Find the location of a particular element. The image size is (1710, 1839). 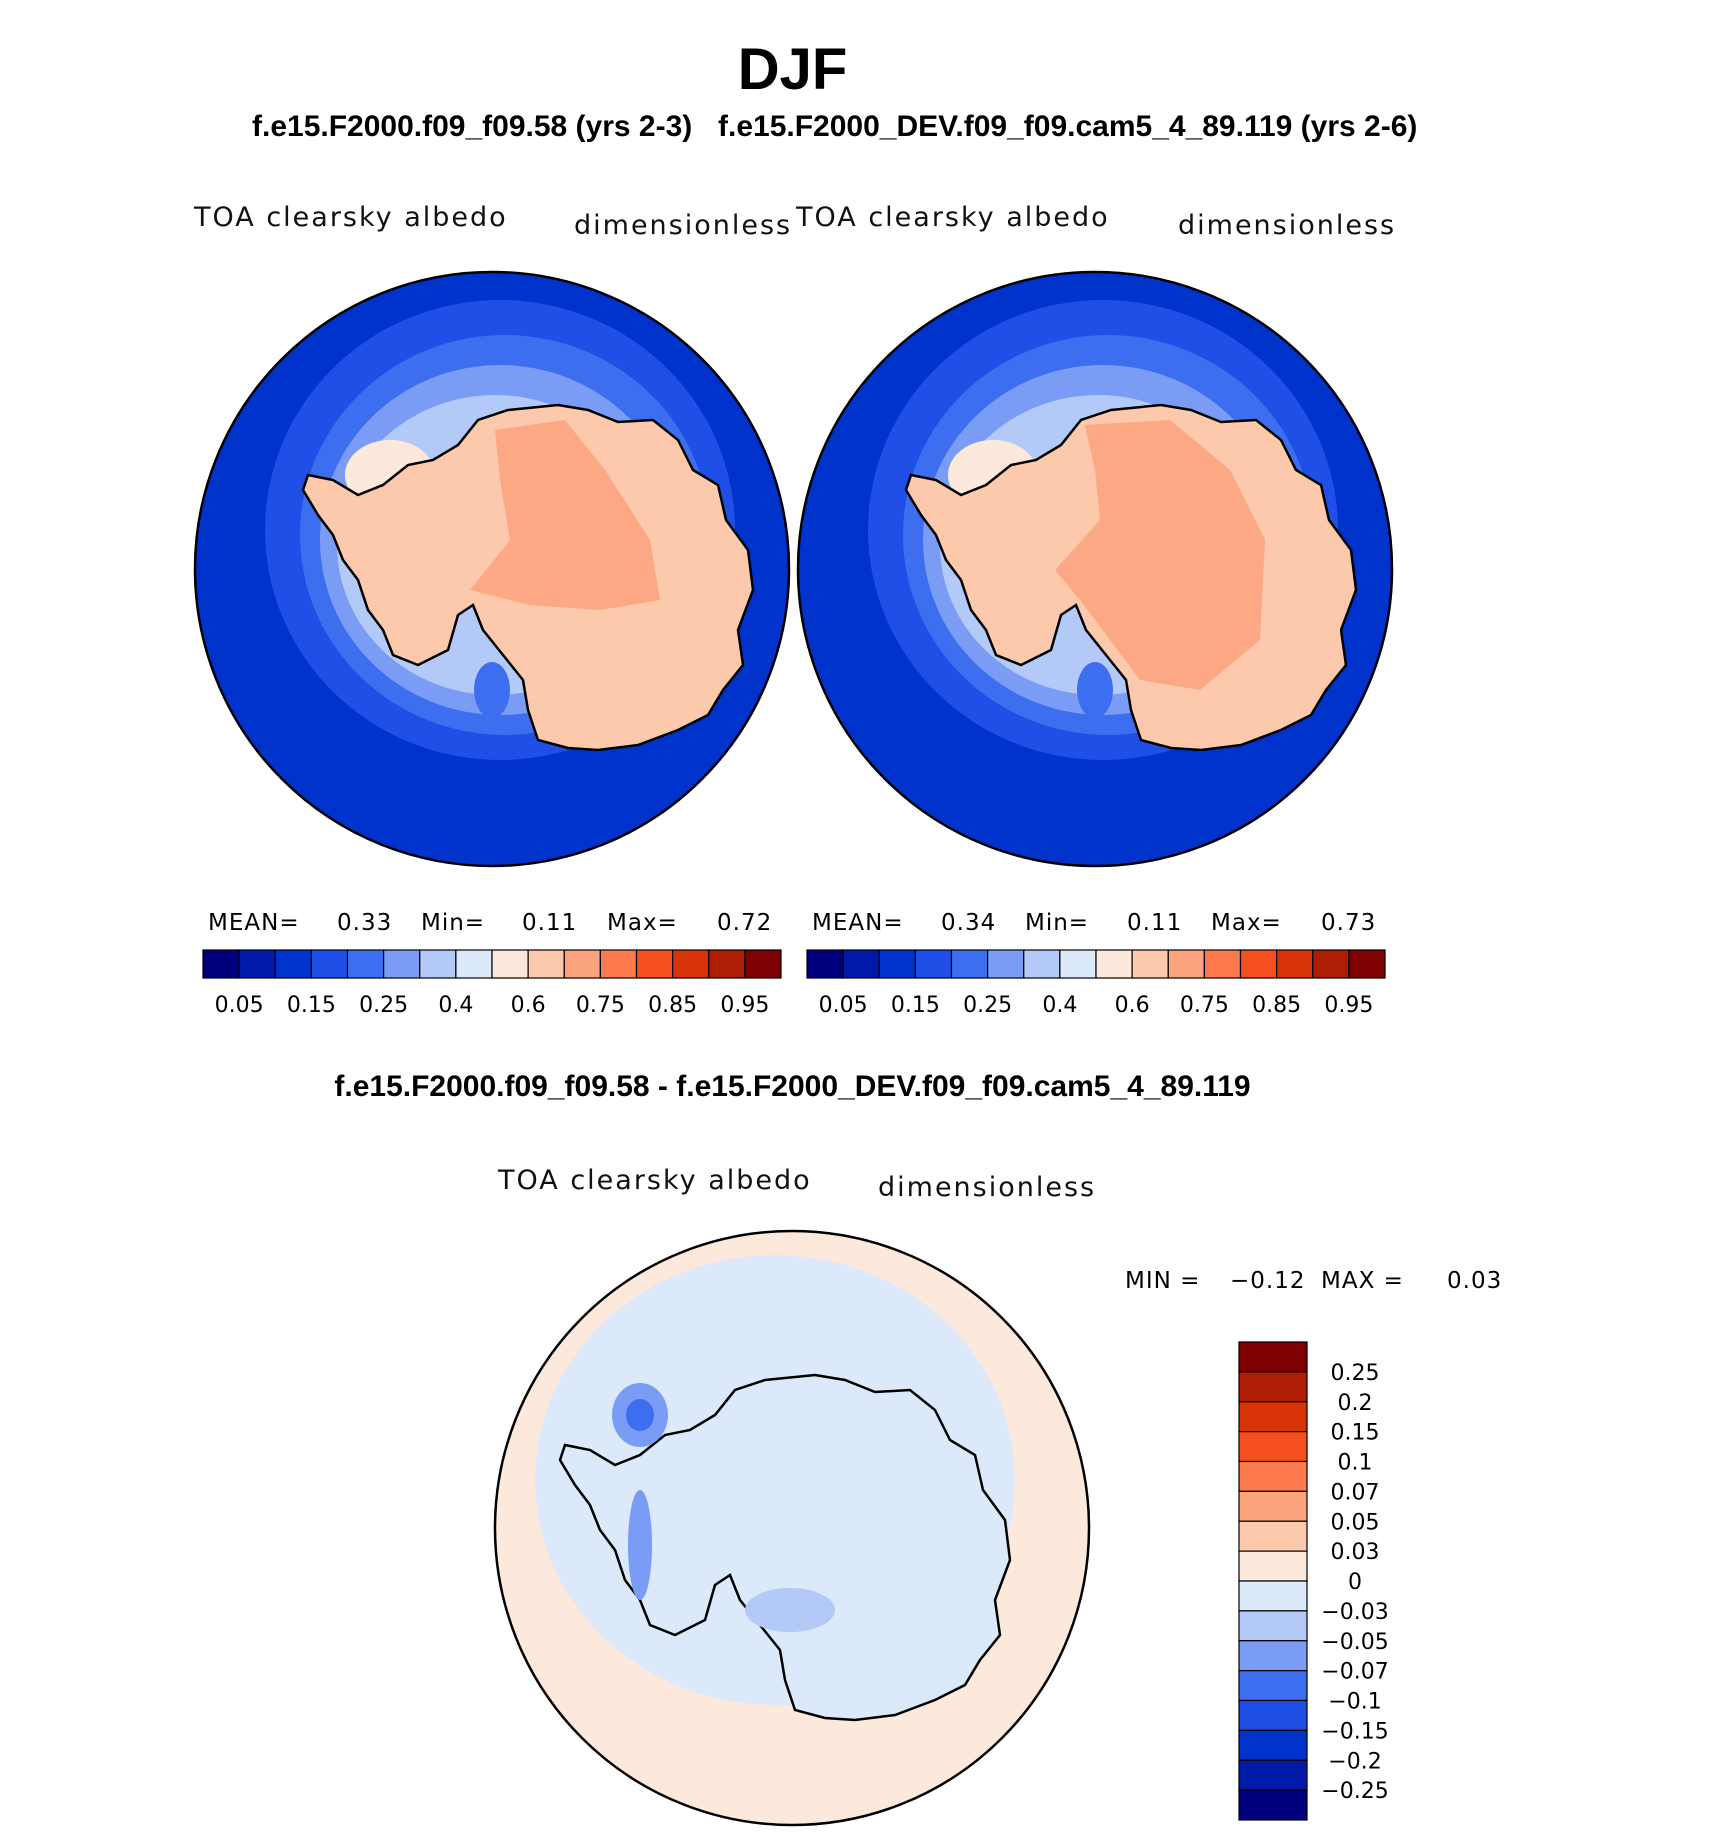

colorbar-tick-label: −0.03 is located at coordinates (1354, 1612).